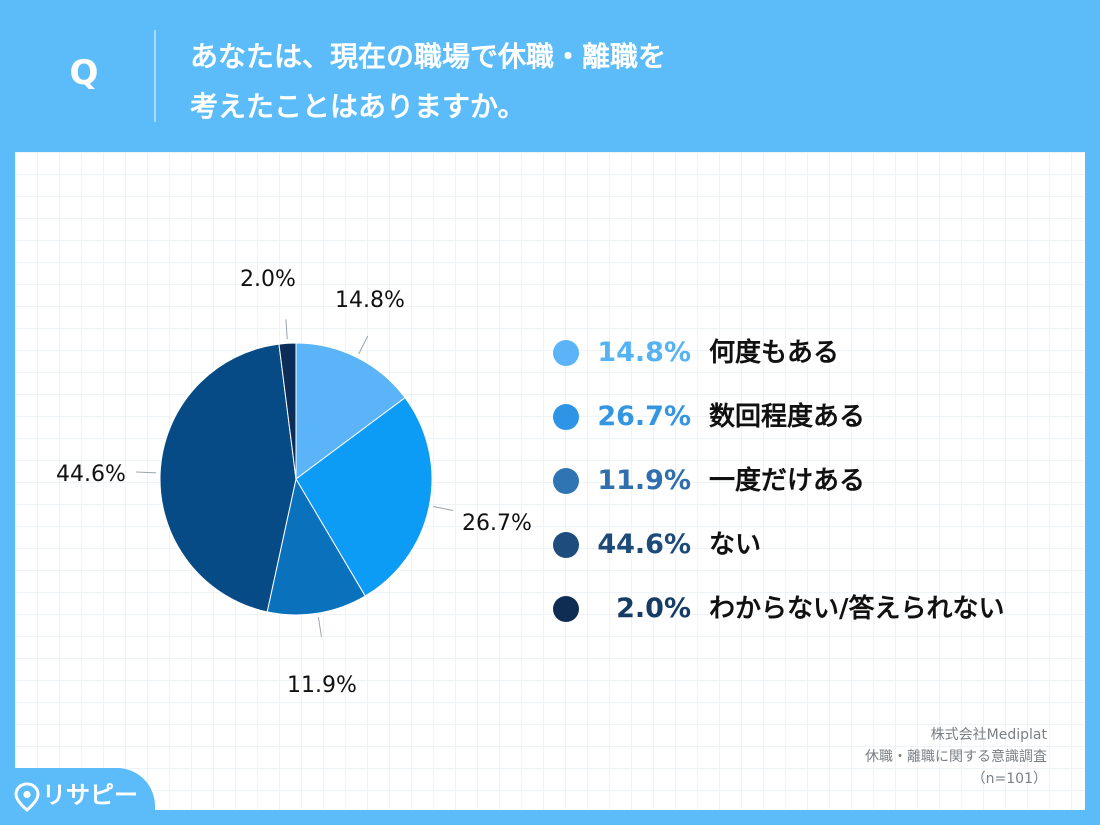  I want to click on legend-percent: 11.9%, so click(644, 480).